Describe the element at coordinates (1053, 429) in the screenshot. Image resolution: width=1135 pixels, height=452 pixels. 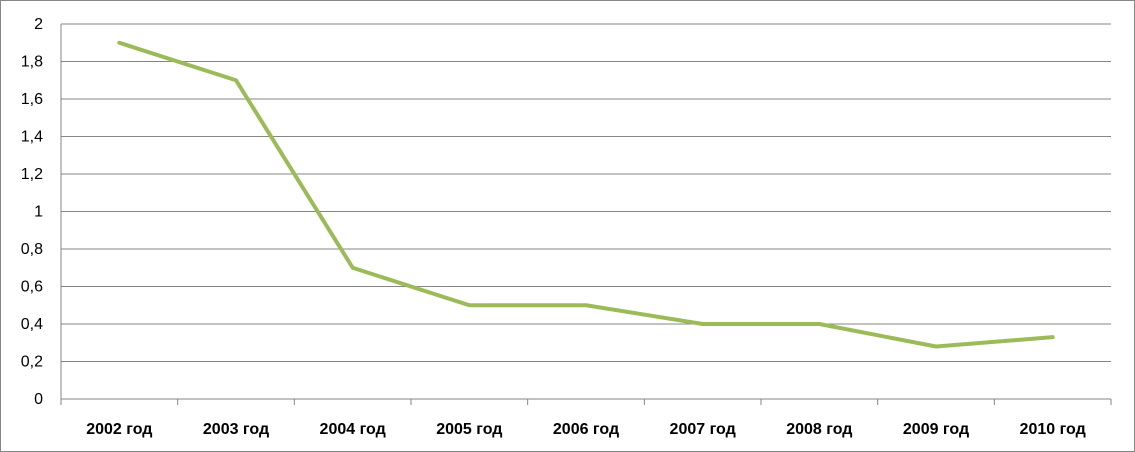
I see `x-tick-label: 2010 год` at that location.